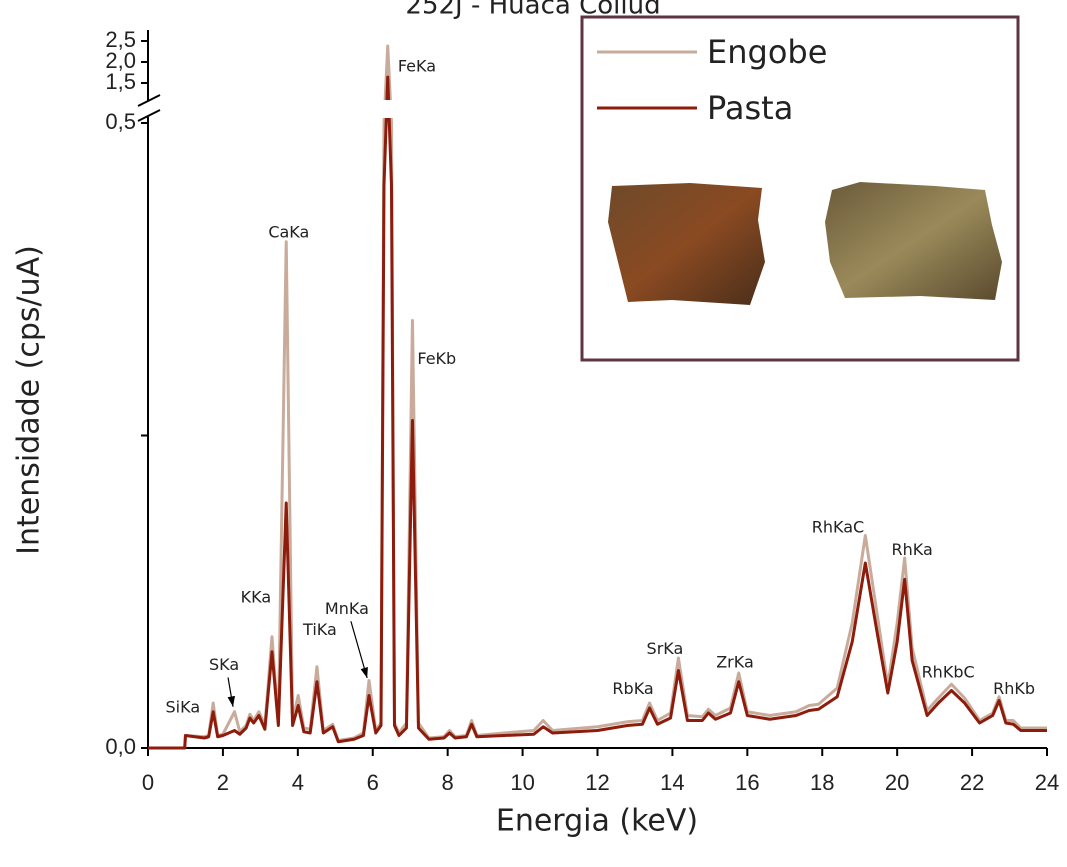  Describe the element at coordinates (347, 608) in the screenshot. I see `peak-label: MnKa` at that location.